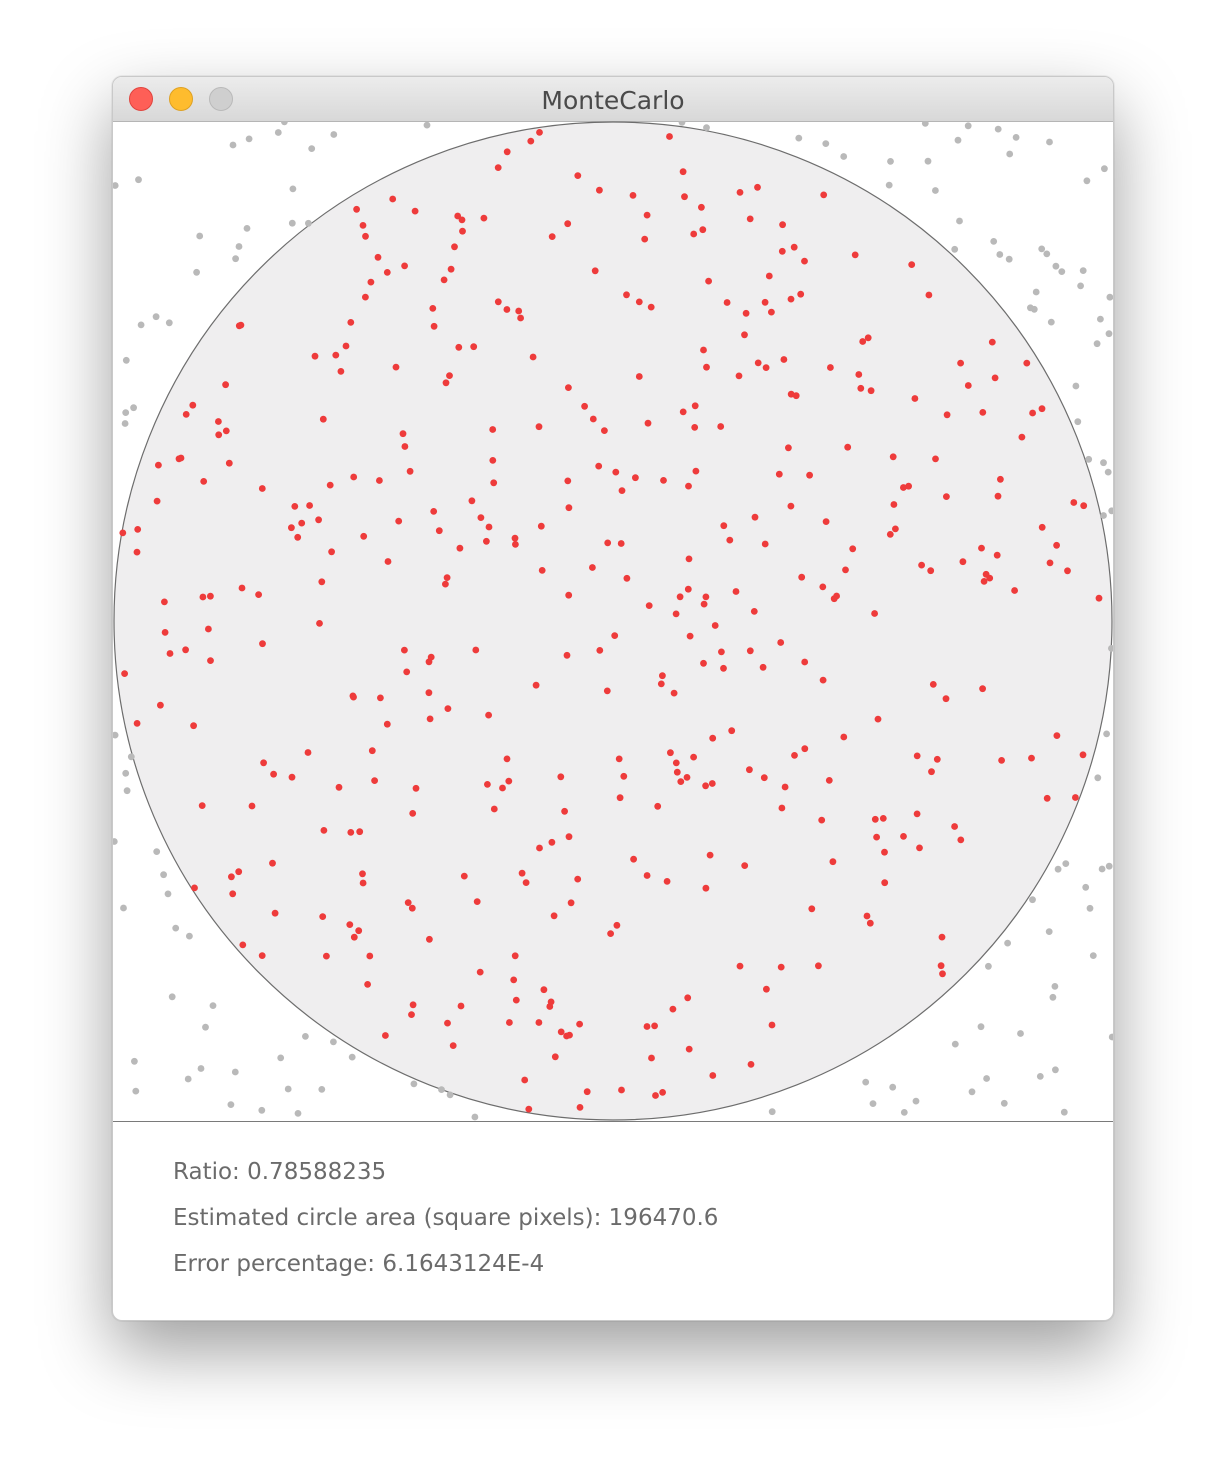  What do you see at coordinates (613, 99) in the screenshot?
I see `title-bar: MonteCarlo` at bounding box center [613, 99].